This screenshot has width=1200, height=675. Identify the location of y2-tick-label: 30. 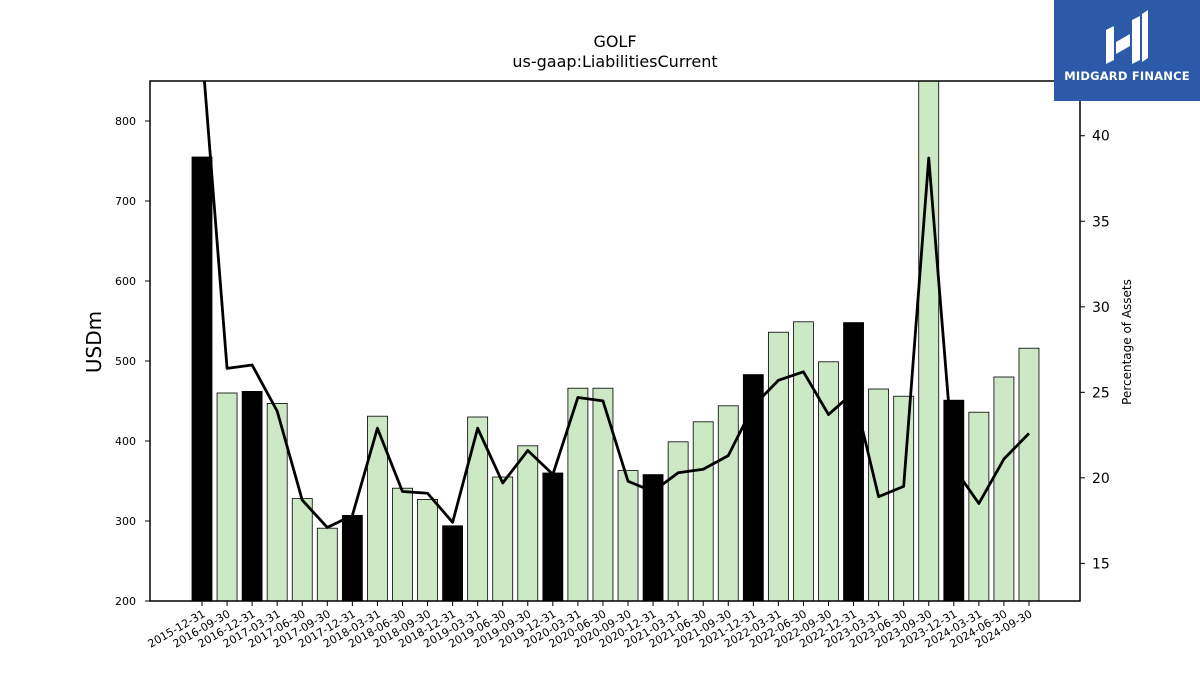
(1101, 308).